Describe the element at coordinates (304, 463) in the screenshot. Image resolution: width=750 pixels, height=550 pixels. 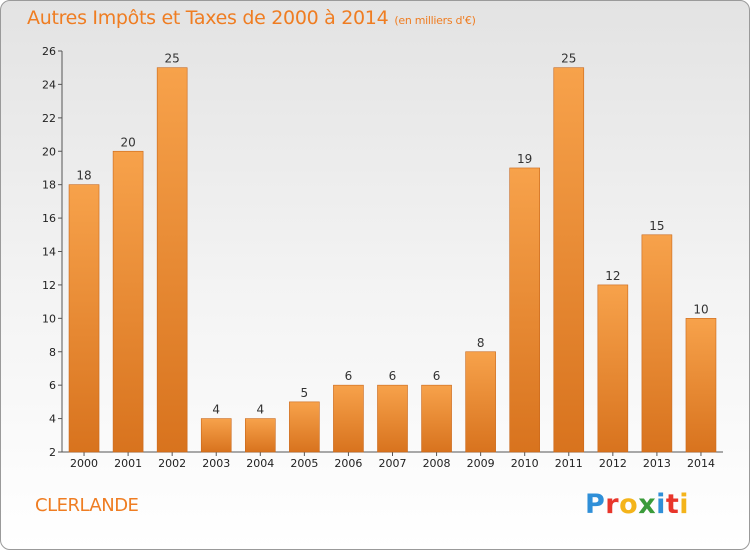
I see `x-tick-label-2005: 2005` at that location.